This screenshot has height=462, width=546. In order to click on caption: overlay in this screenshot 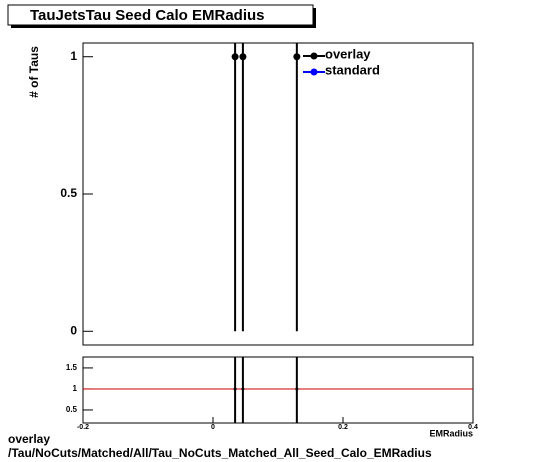, I will do `click(29, 439)`.